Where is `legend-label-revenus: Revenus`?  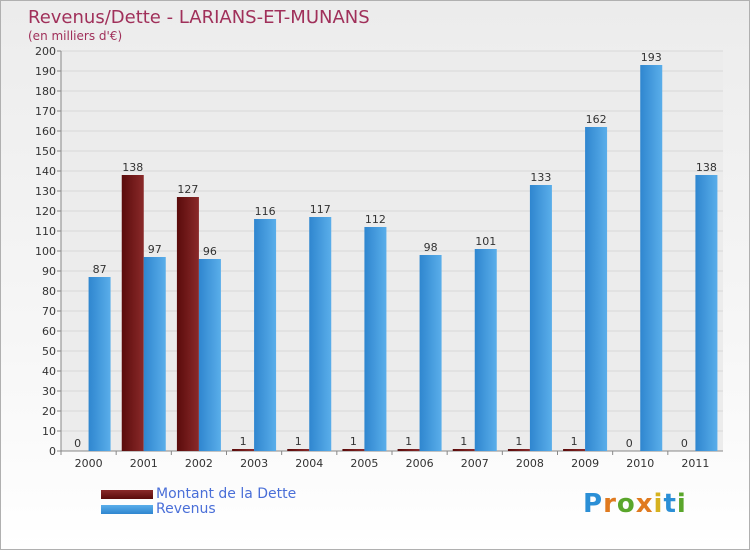 legend-label-revenus: Revenus is located at coordinates (186, 509).